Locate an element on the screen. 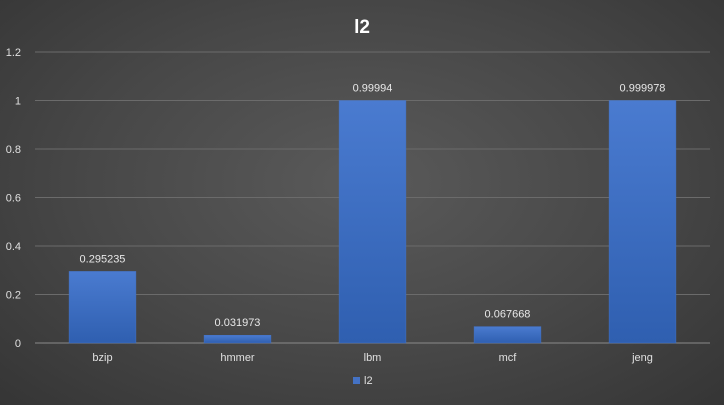 The image size is (724, 405). data-label: 0.99994 is located at coordinates (373, 89).